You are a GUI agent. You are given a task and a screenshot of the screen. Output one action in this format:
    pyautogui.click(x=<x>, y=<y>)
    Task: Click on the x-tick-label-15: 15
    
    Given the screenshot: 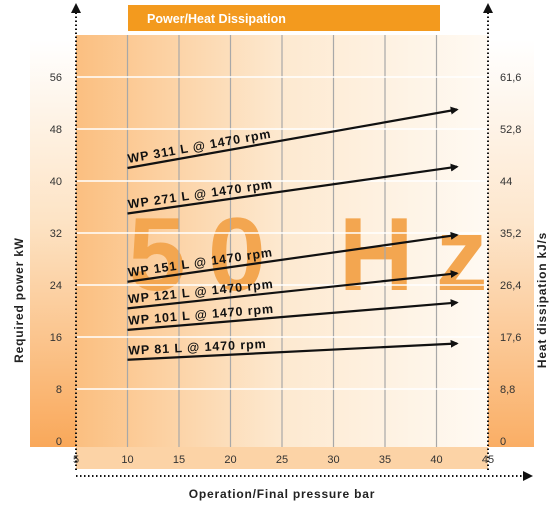 What is the action you would take?
    pyautogui.click(x=179, y=460)
    